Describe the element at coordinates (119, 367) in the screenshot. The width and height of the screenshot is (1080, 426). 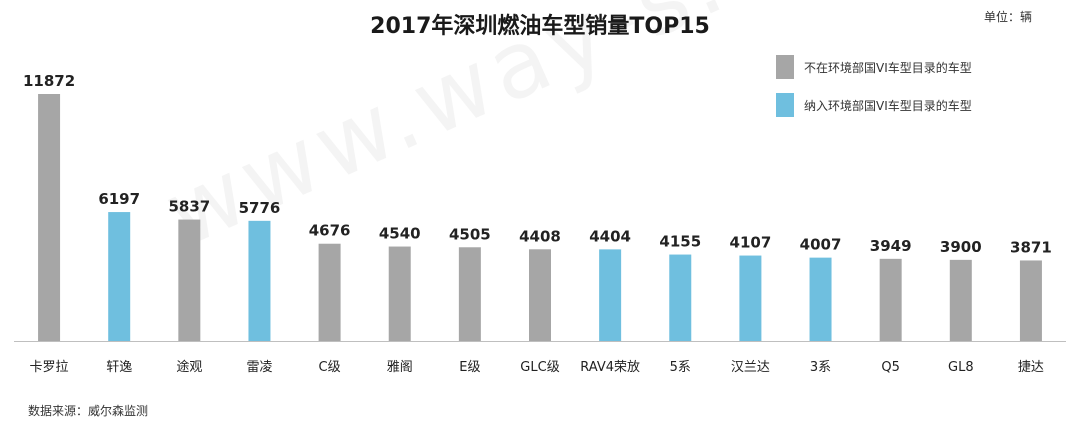
I see `category-label: 轩逸` at that location.